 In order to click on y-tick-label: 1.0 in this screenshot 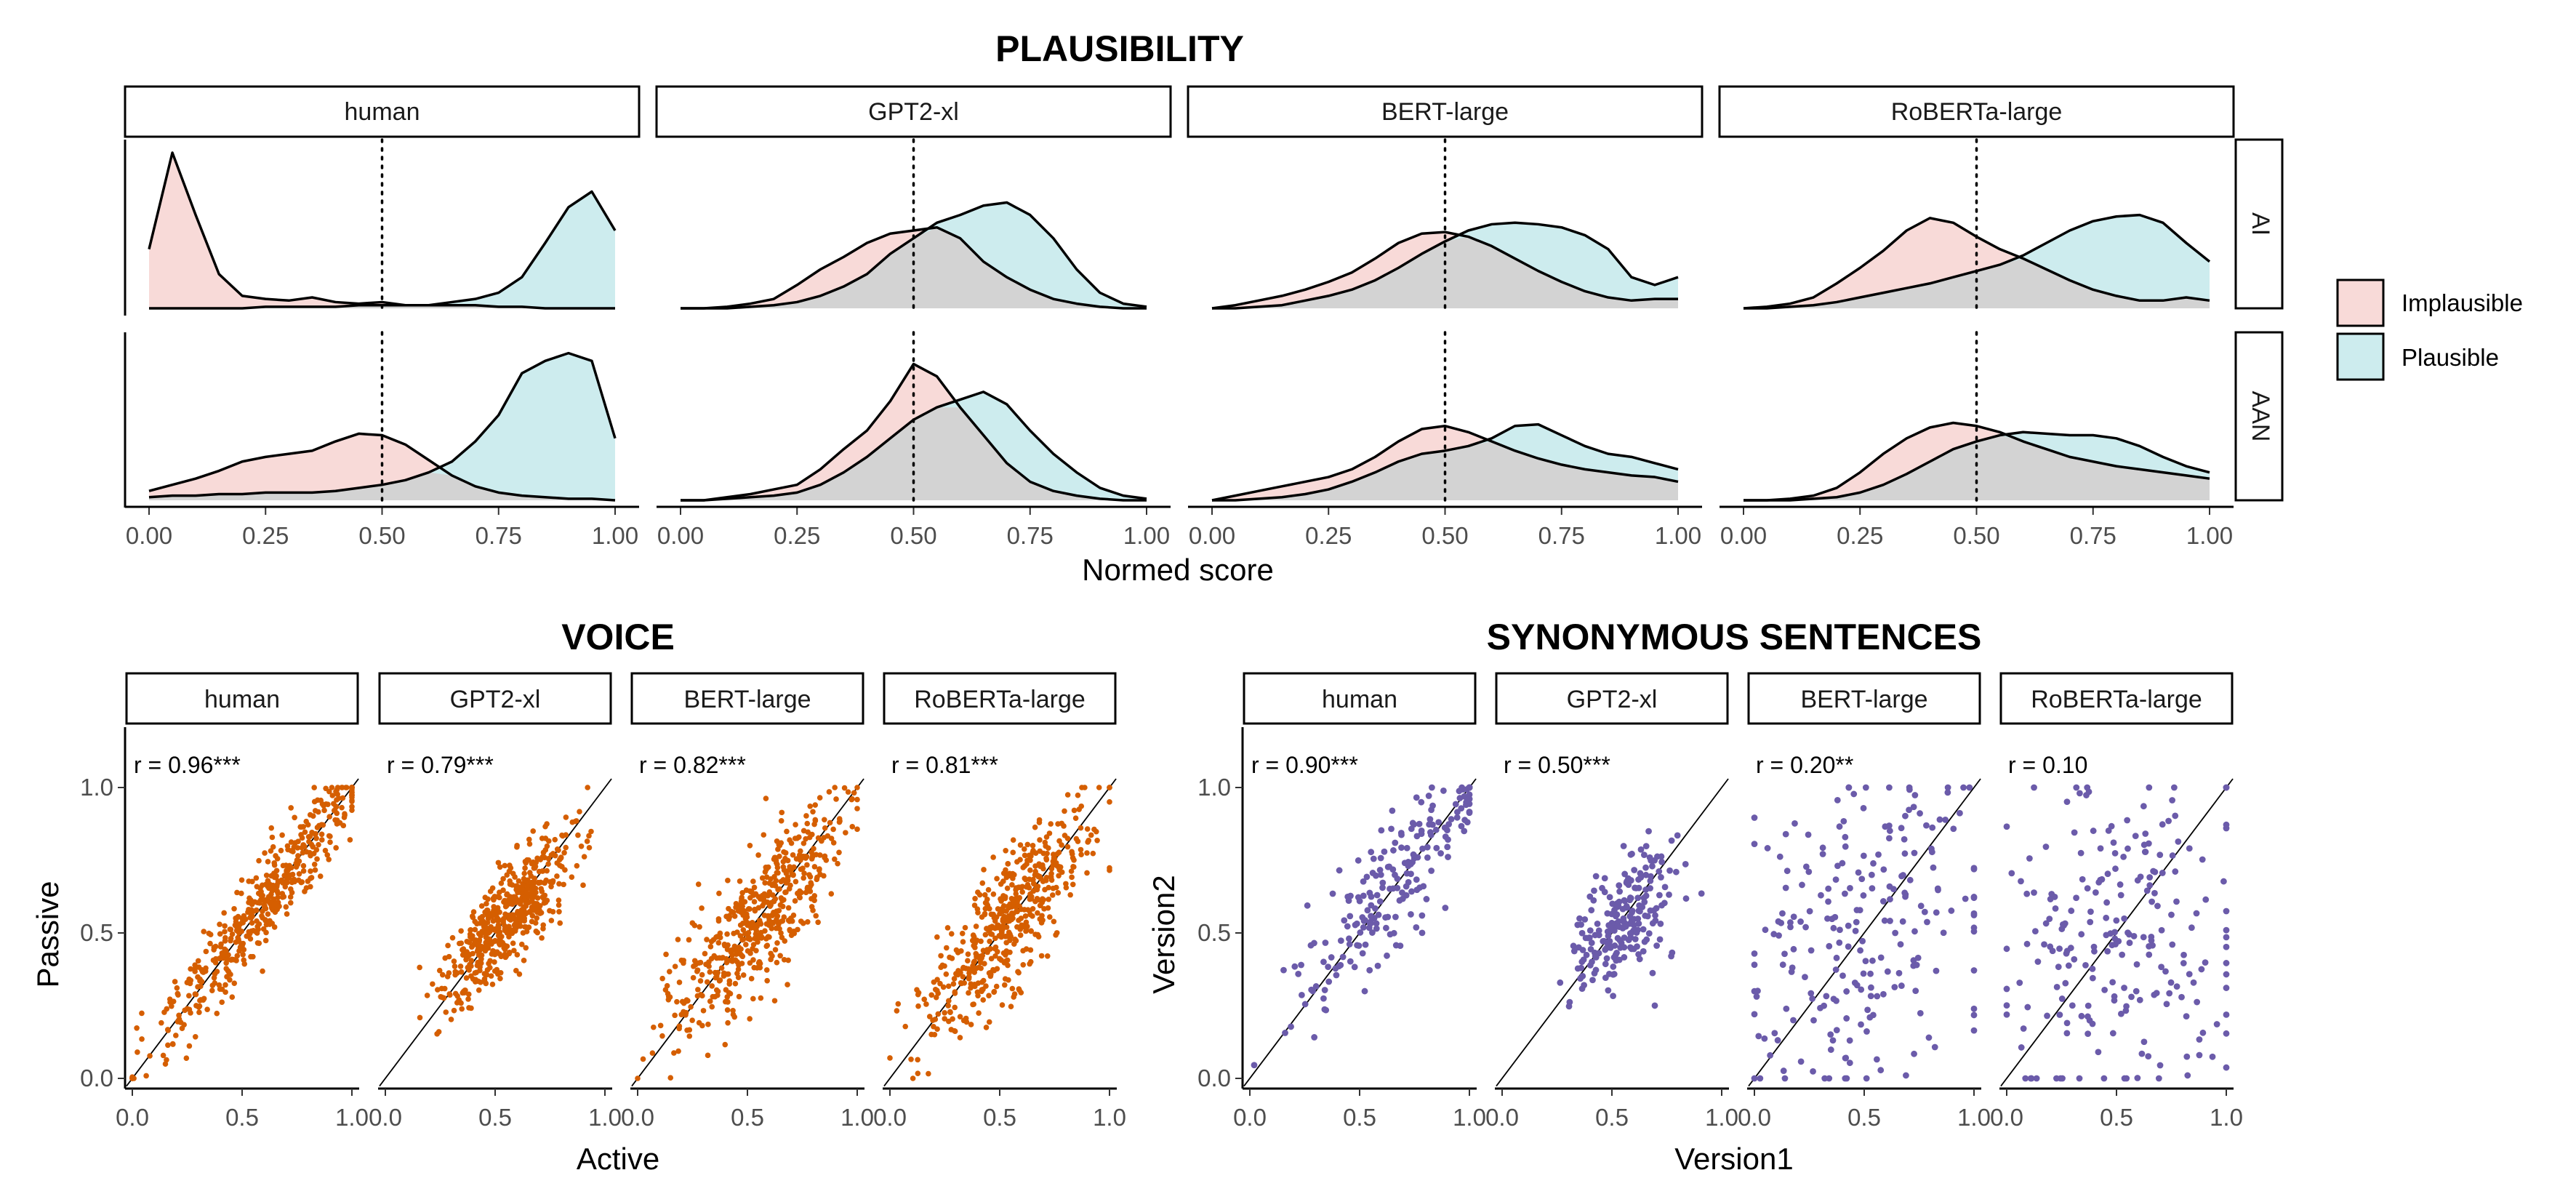, I will do `click(97, 788)`.